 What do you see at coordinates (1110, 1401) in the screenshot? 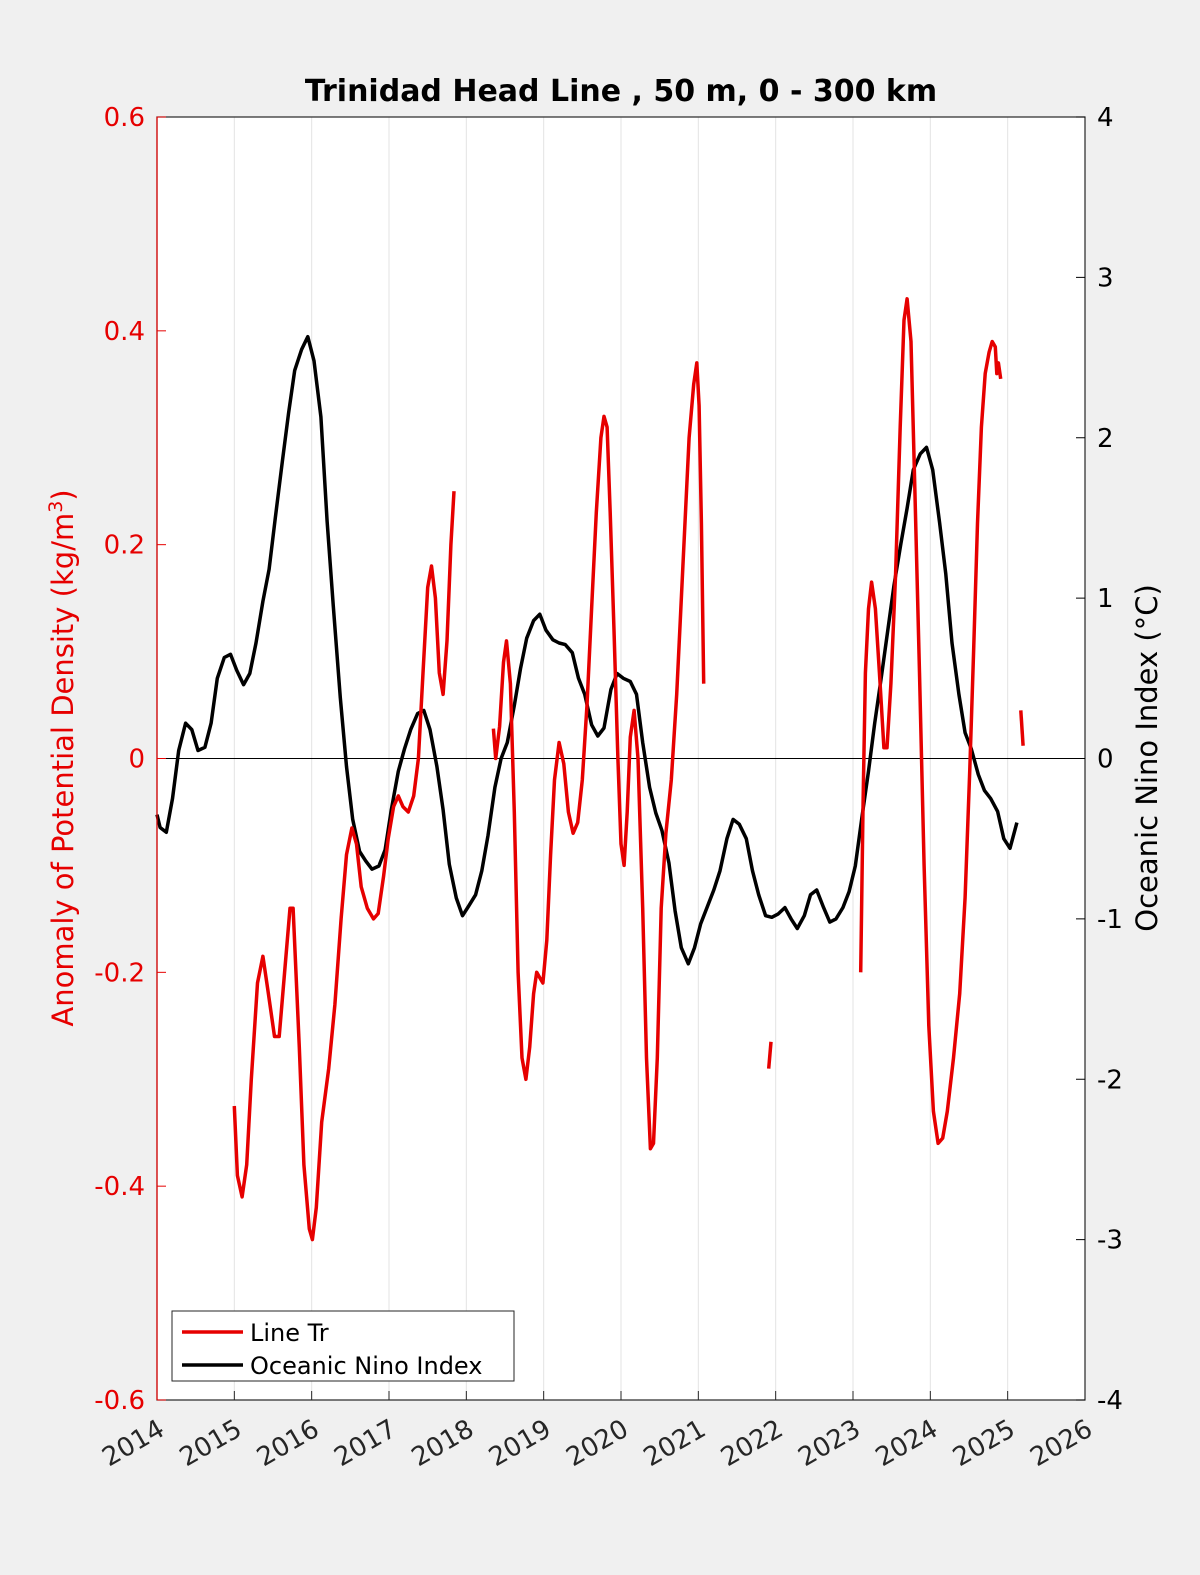
I see `right-y-tick-label--4: -4` at bounding box center [1110, 1401].